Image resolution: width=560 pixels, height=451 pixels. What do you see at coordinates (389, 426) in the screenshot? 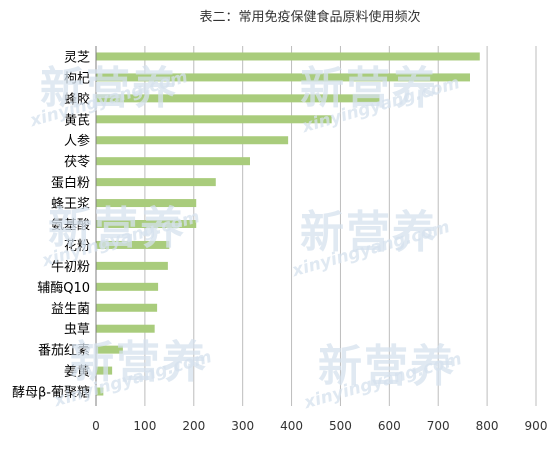
I see `x-tick-label: 600` at bounding box center [389, 426].